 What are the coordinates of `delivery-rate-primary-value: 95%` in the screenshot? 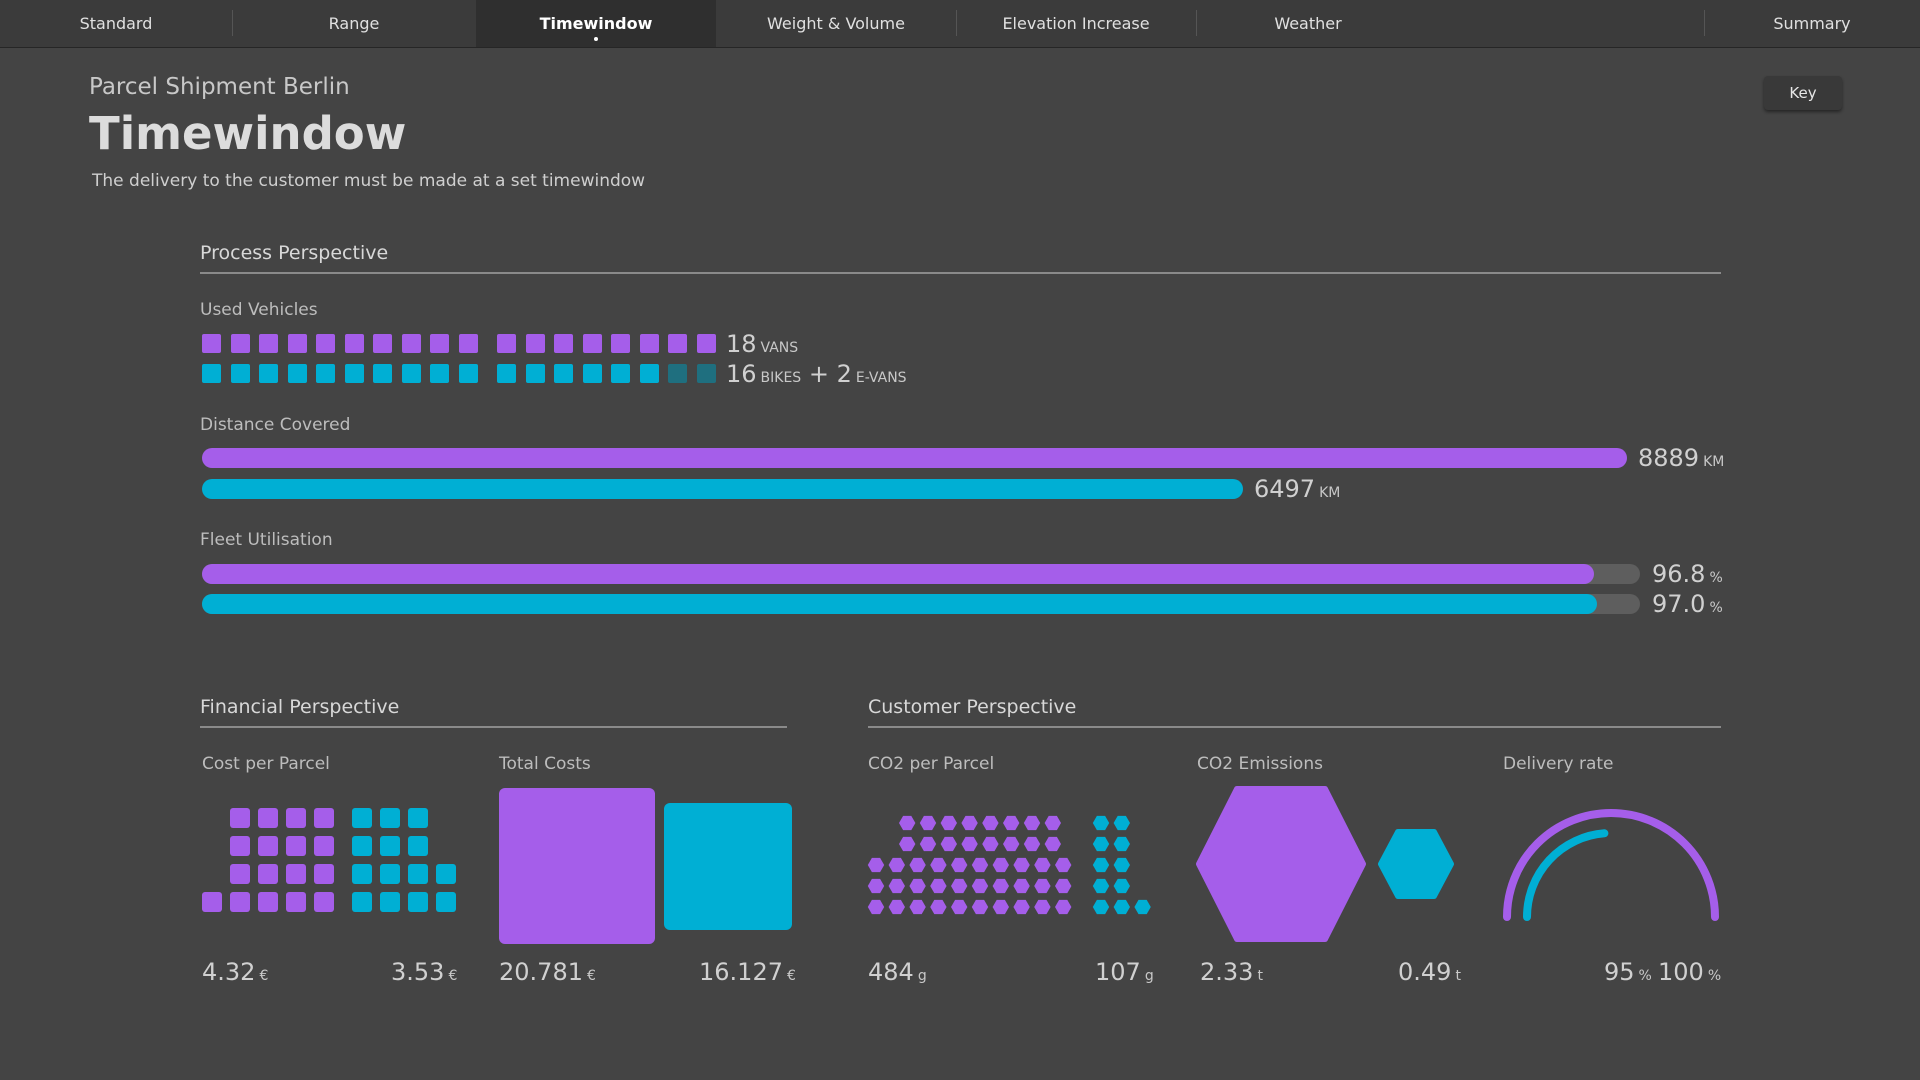 It's located at (1628, 972).